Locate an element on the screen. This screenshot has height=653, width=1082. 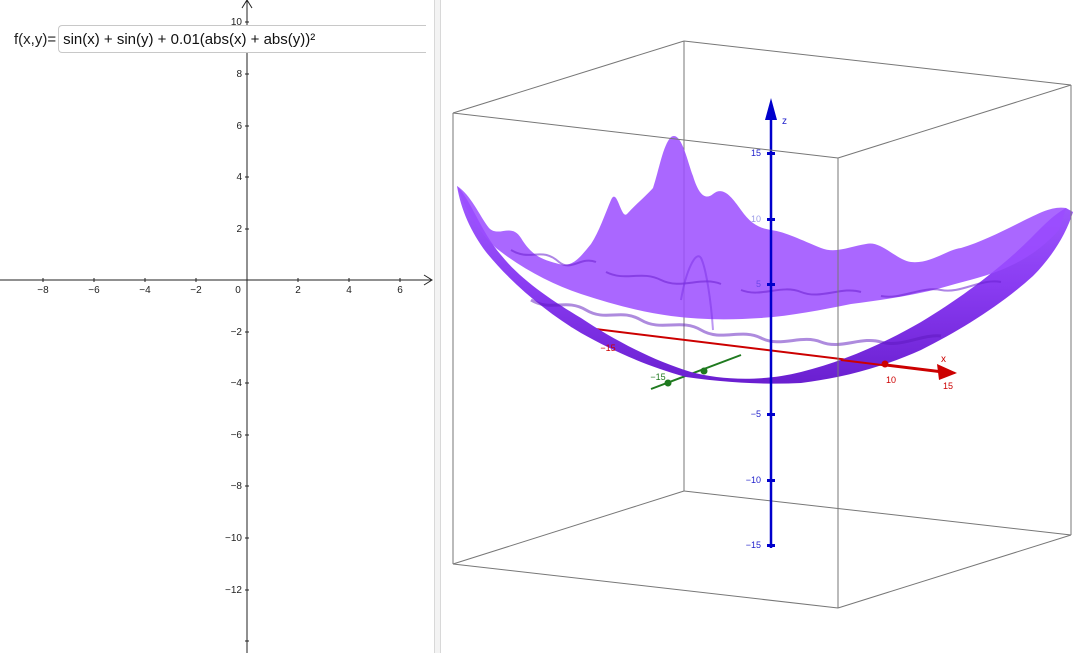
origin-label: 0 is located at coordinates (238, 290).